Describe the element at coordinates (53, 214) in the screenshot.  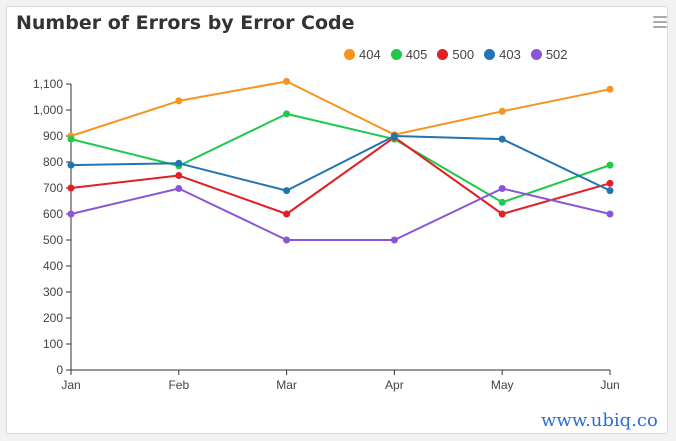
I see `y-tick-label: 600` at that location.